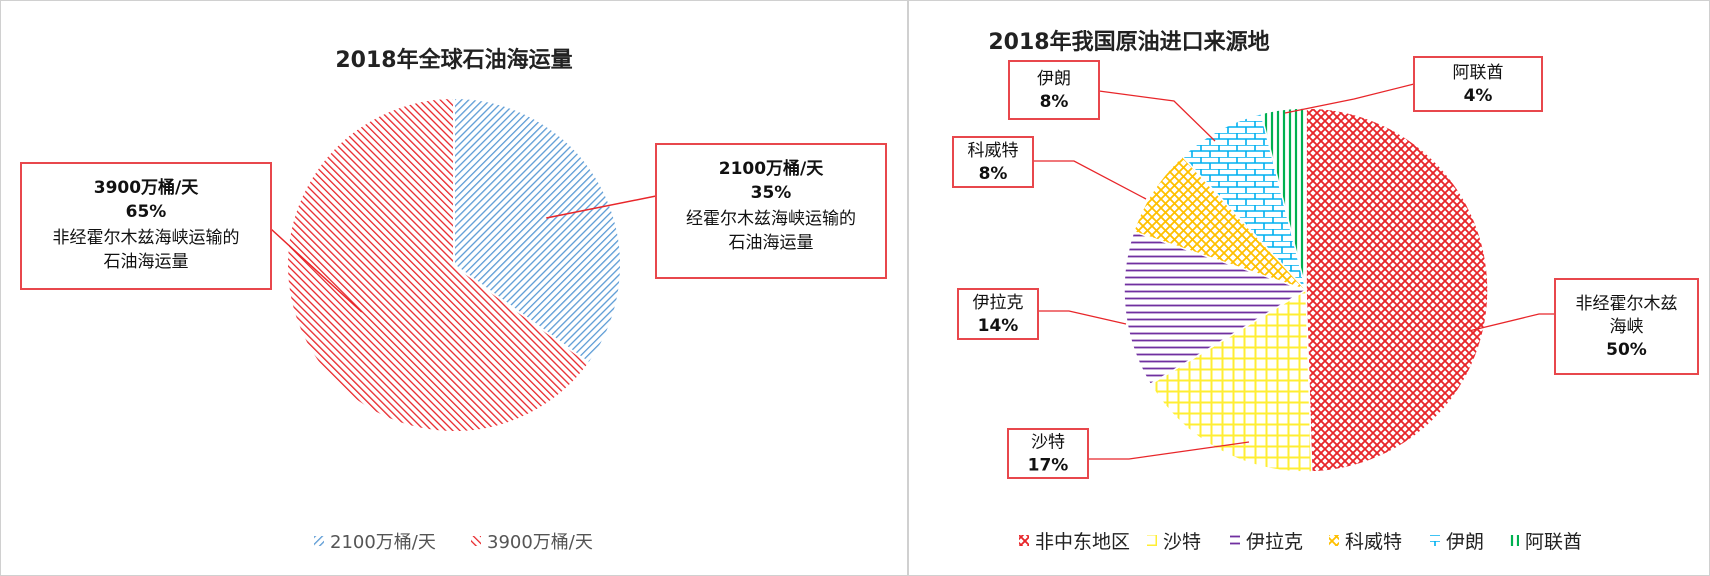  Describe the element at coordinates (1373, 542) in the screenshot. I see `right-legend-label-3: 科威特` at that location.